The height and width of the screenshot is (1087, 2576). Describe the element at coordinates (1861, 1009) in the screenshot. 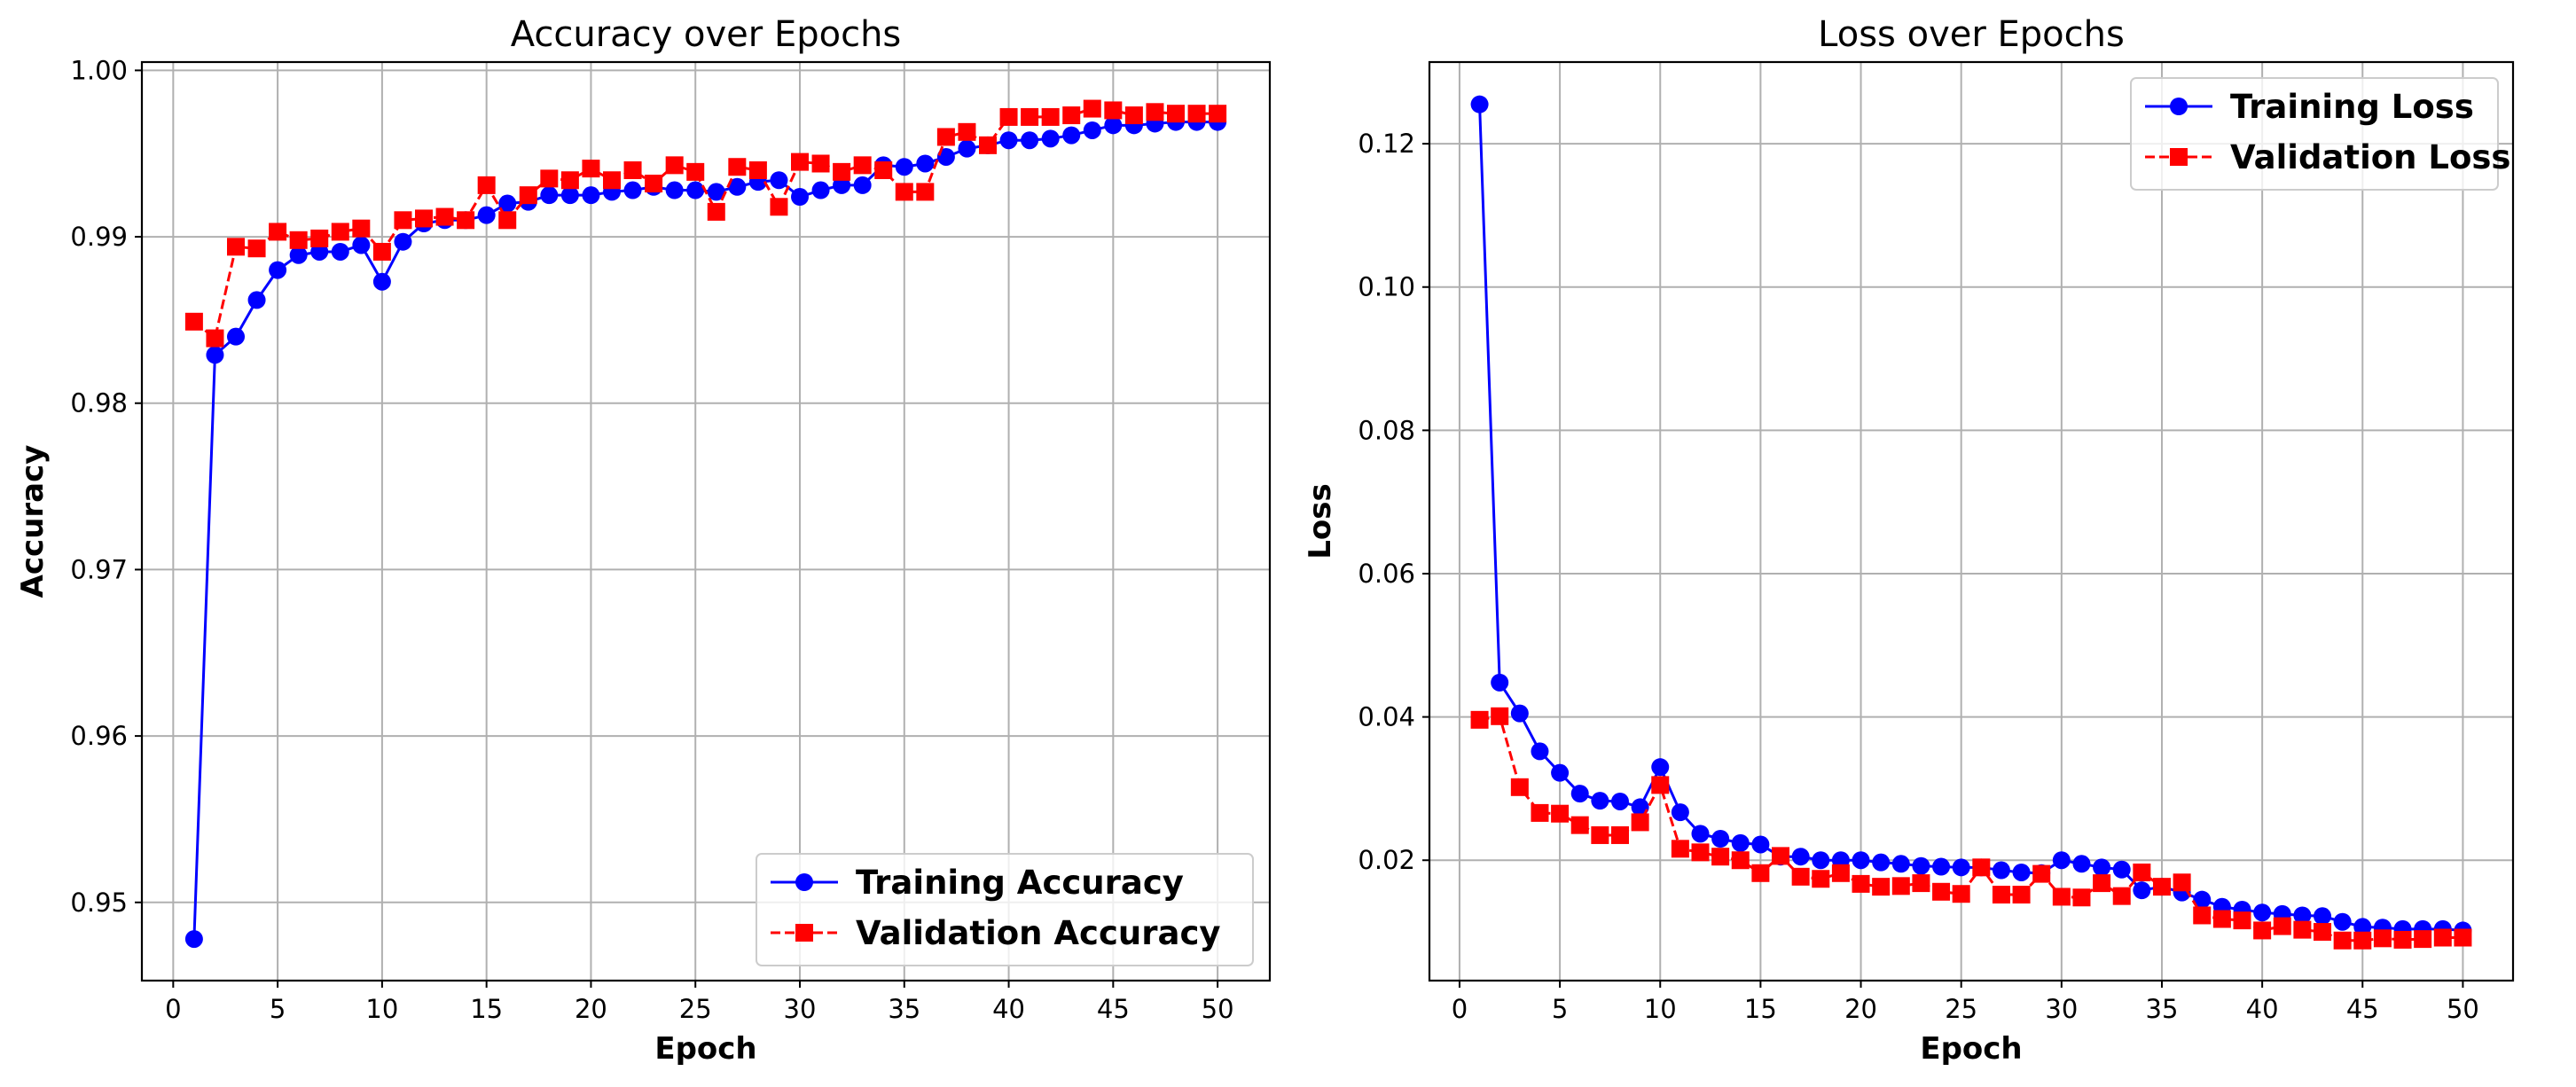

I see `loss-x-tick-label: 20` at that location.